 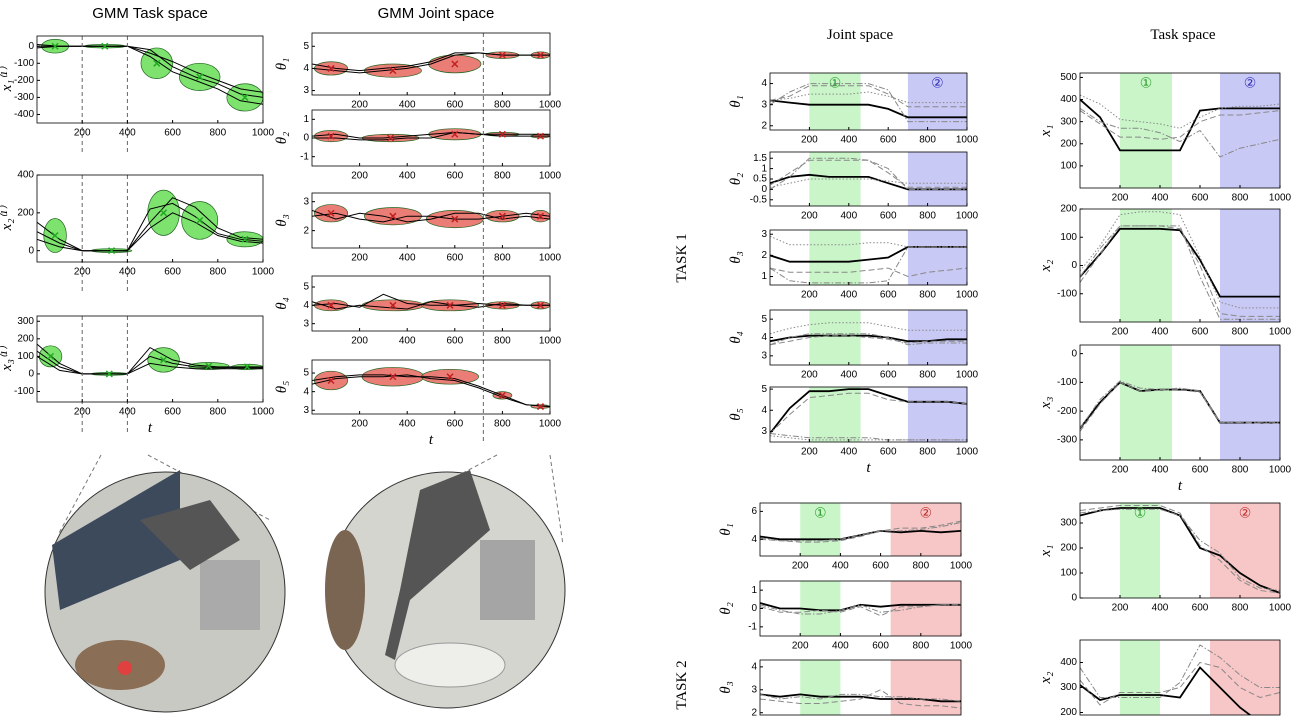 What do you see at coordinates (1068, 77) in the screenshot?
I see `y-tick-label: 500` at bounding box center [1068, 77].